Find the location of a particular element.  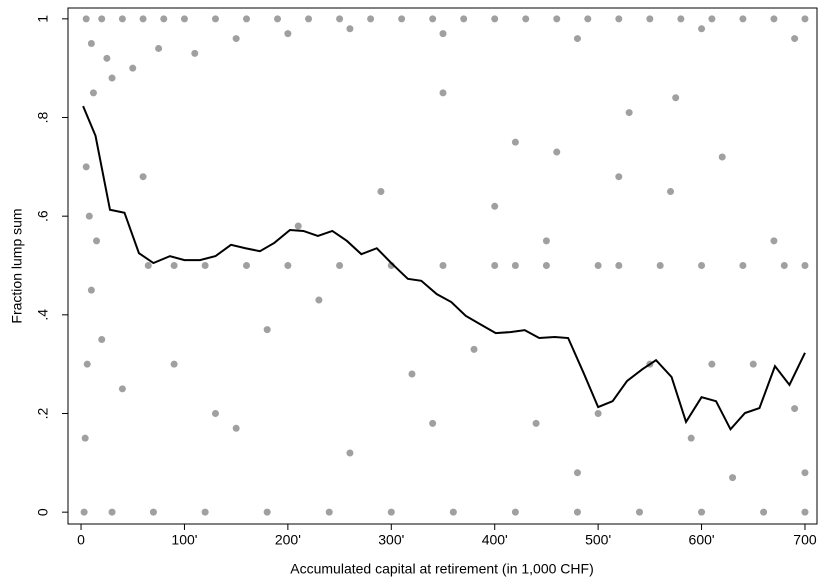

x-tick-label: 700 is located at coordinates (805, 540).